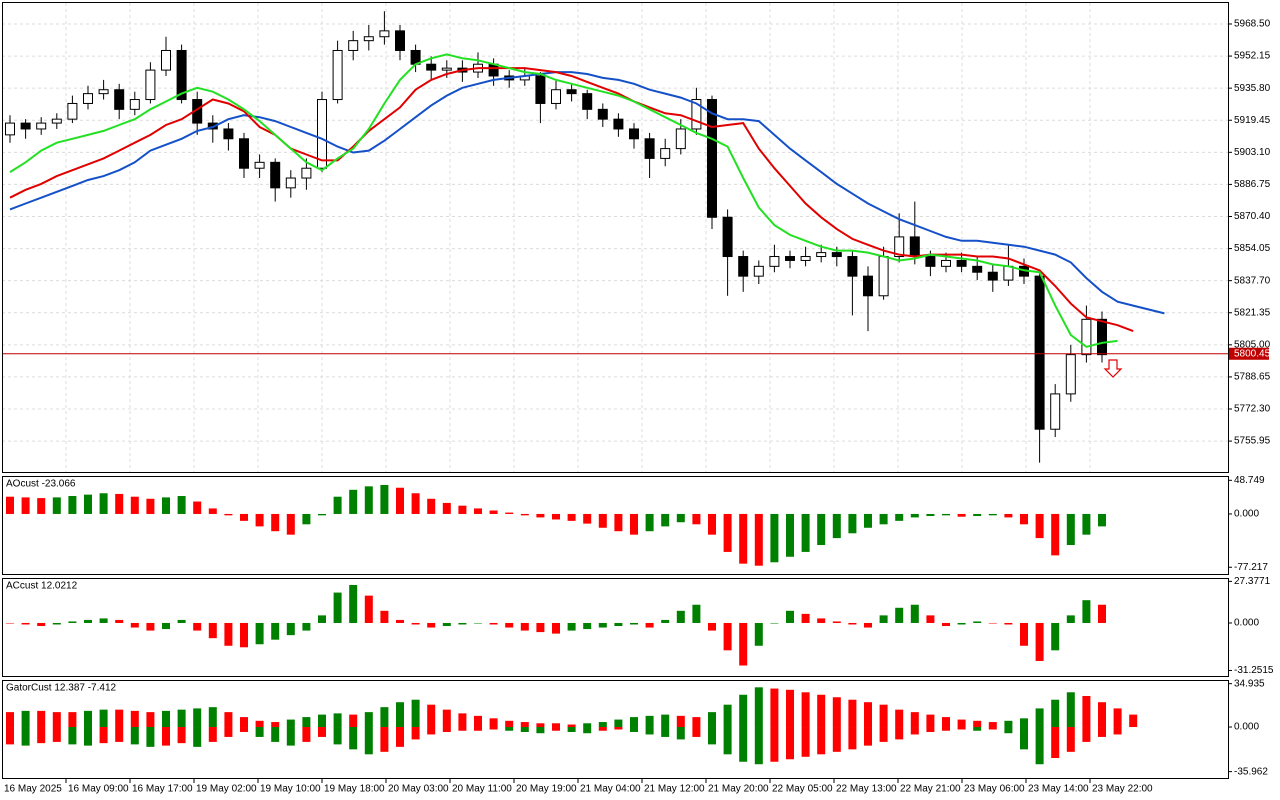  Describe the element at coordinates (1252, 184) in the screenshot. I see `y-tick-label: 5886.75` at that location.